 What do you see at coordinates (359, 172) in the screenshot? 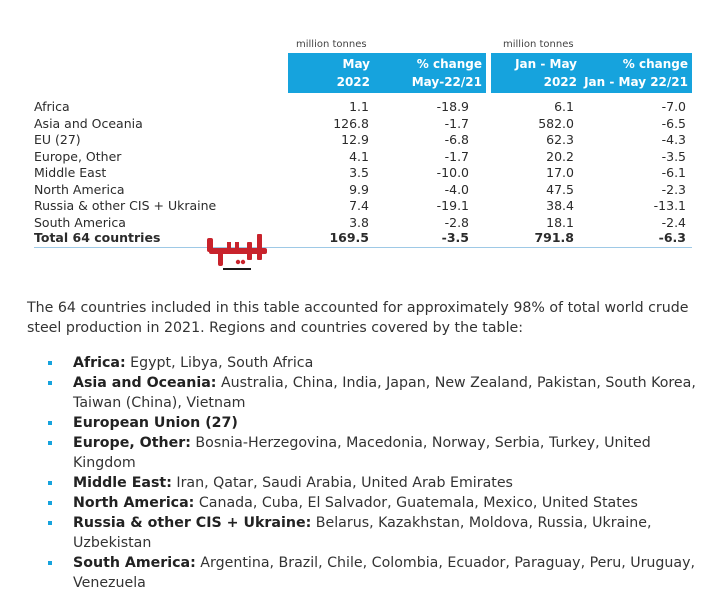
I see `cell-may-2022: 3.5` at bounding box center [359, 172].